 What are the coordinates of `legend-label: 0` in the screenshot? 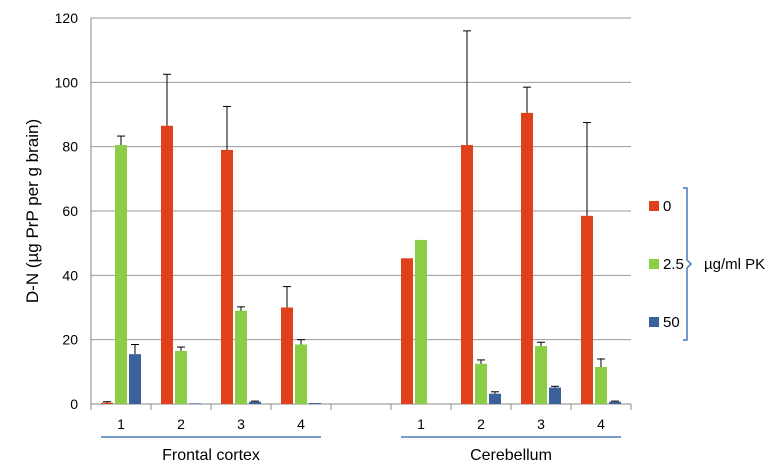 It's located at (667, 206).